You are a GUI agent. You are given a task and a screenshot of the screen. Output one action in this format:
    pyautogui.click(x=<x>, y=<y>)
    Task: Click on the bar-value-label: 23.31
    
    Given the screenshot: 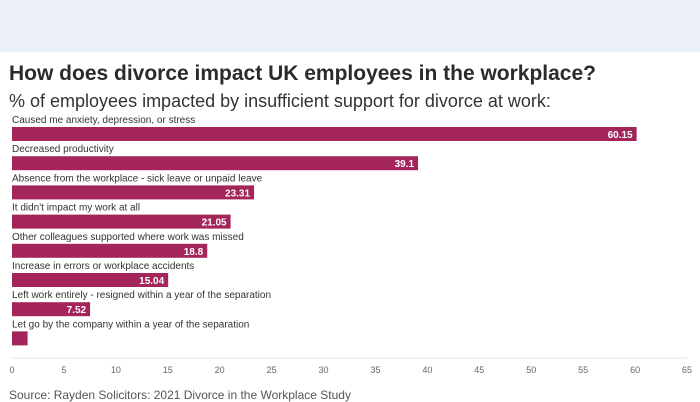 What is the action you would take?
    pyautogui.click(x=237, y=193)
    